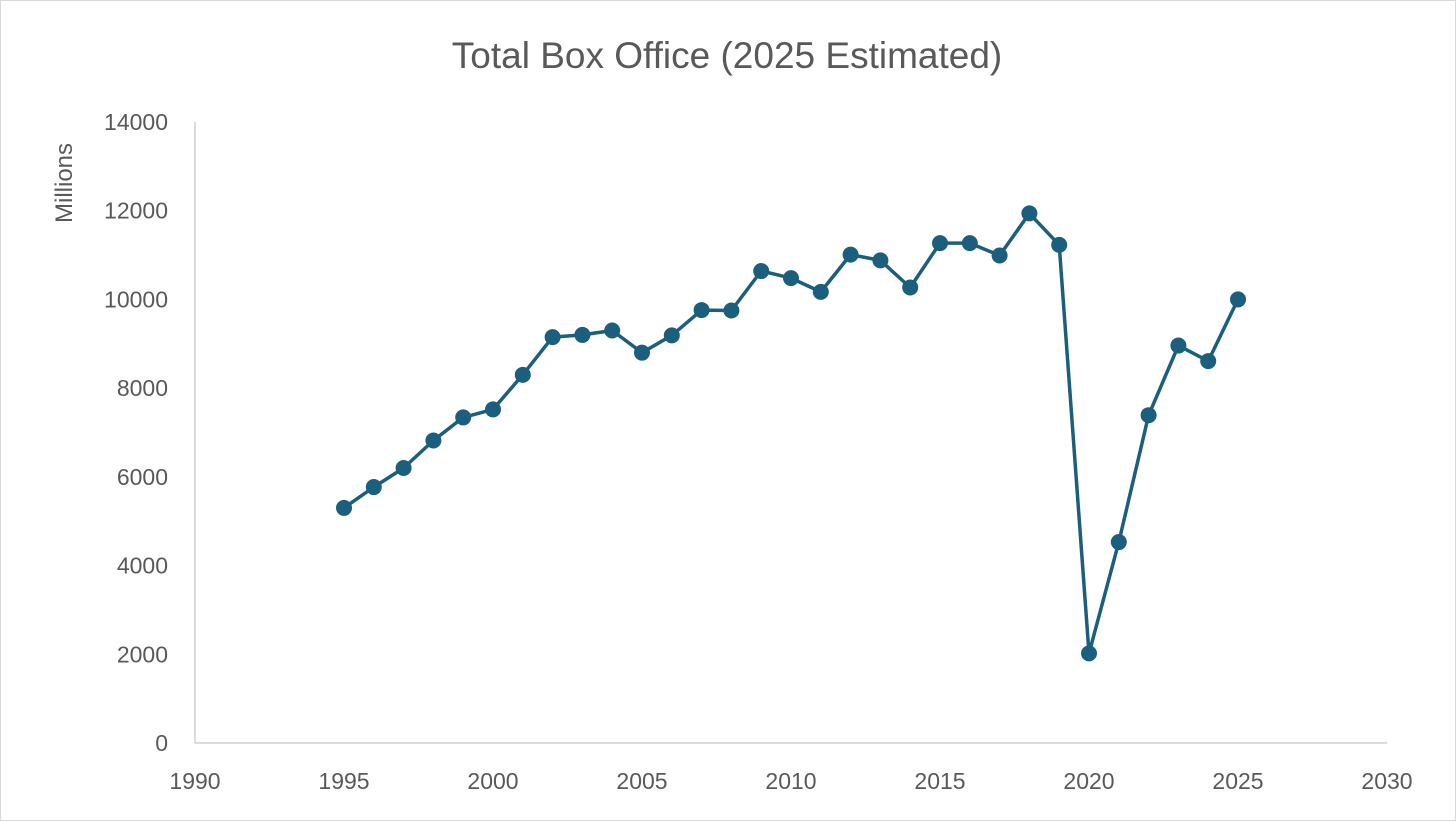 Image resolution: width=1456 pixels, height=821 pixels. I want to click on x-tick-label: 2015, so click(939, 781).